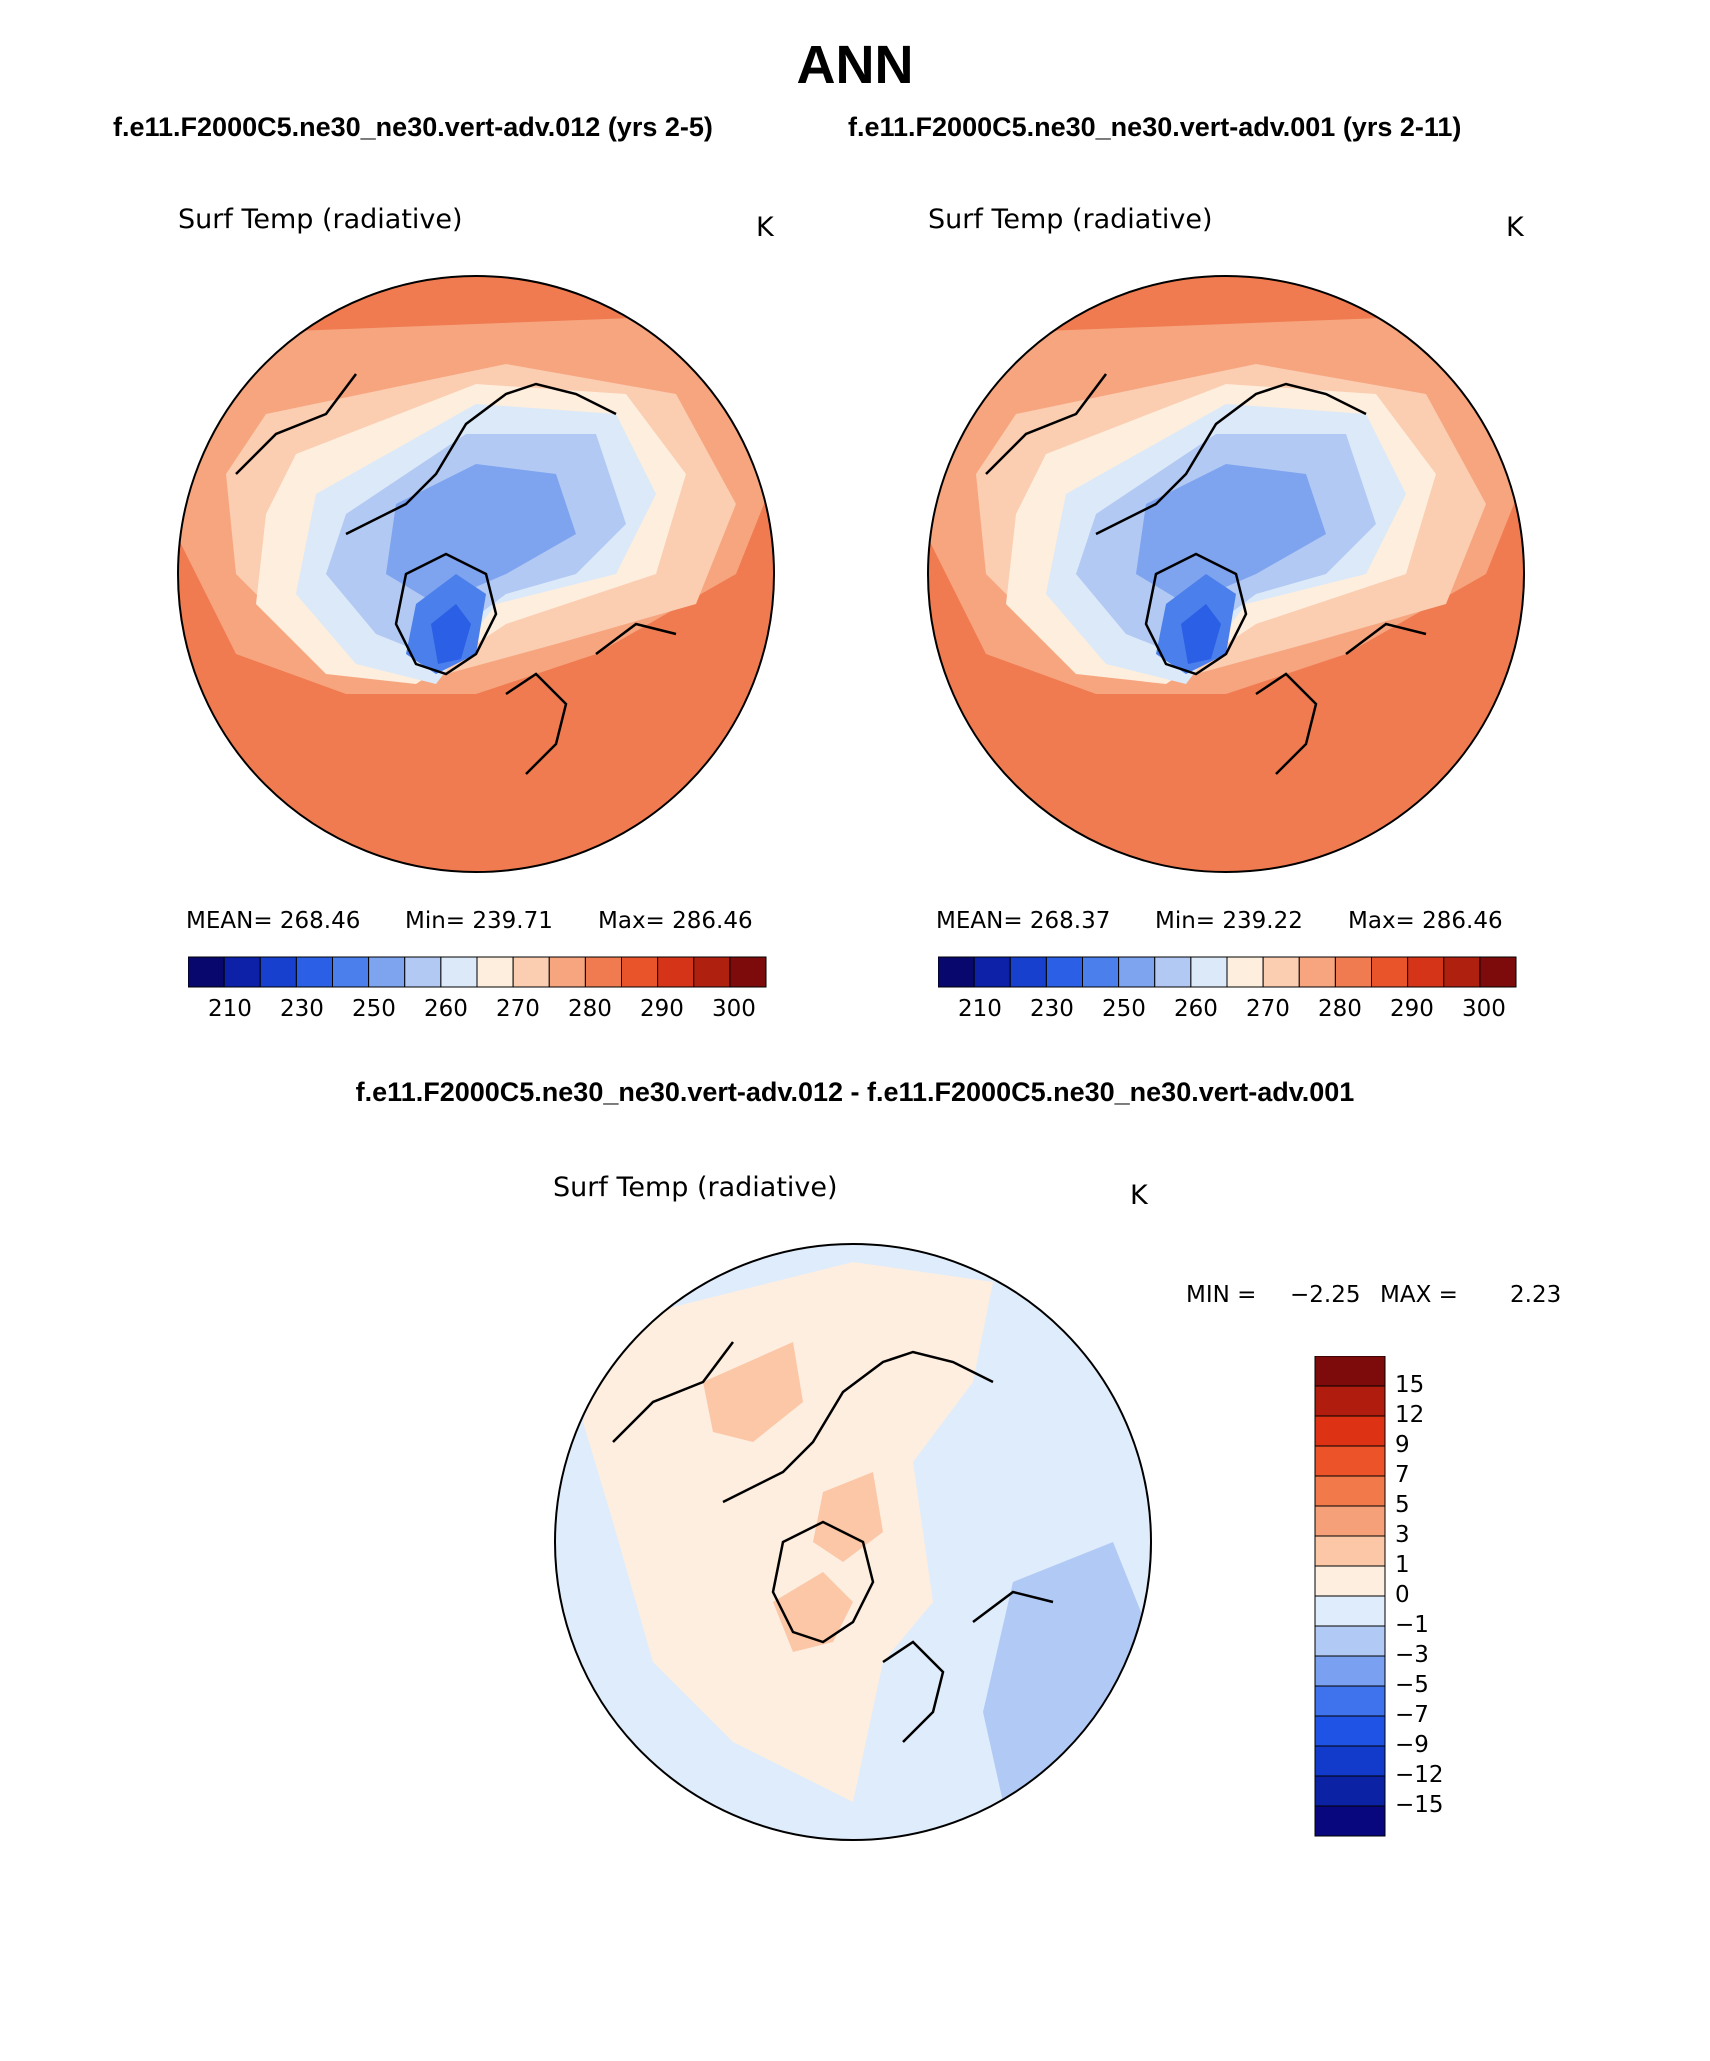 Image resolution: width=1710 pixels, height=2061 pixels. I want to click on diff-tick: 7, so click(1402, 1475).